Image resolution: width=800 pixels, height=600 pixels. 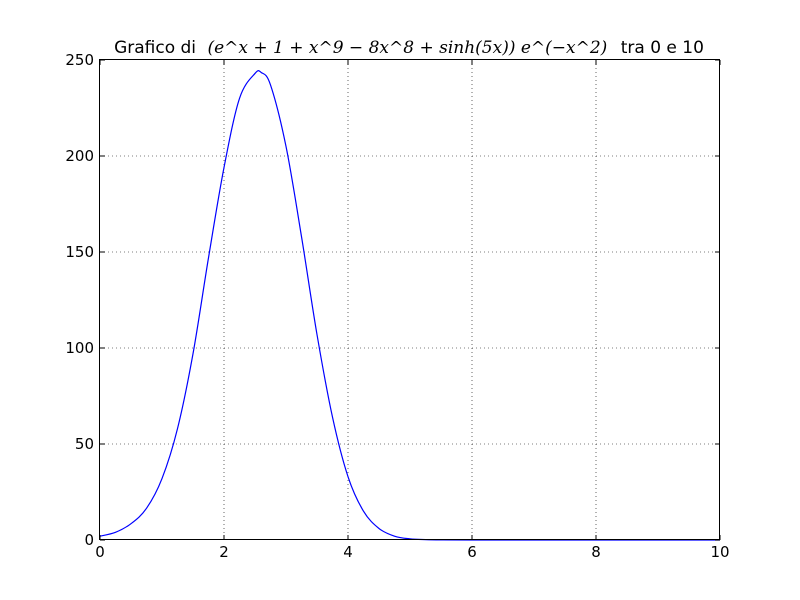 What do you see at coordinates (412, 552) in the screenshot?
I see `x-axis-tick-labels: 0 2 4 6 8 10` at bounding box center [412, 552].